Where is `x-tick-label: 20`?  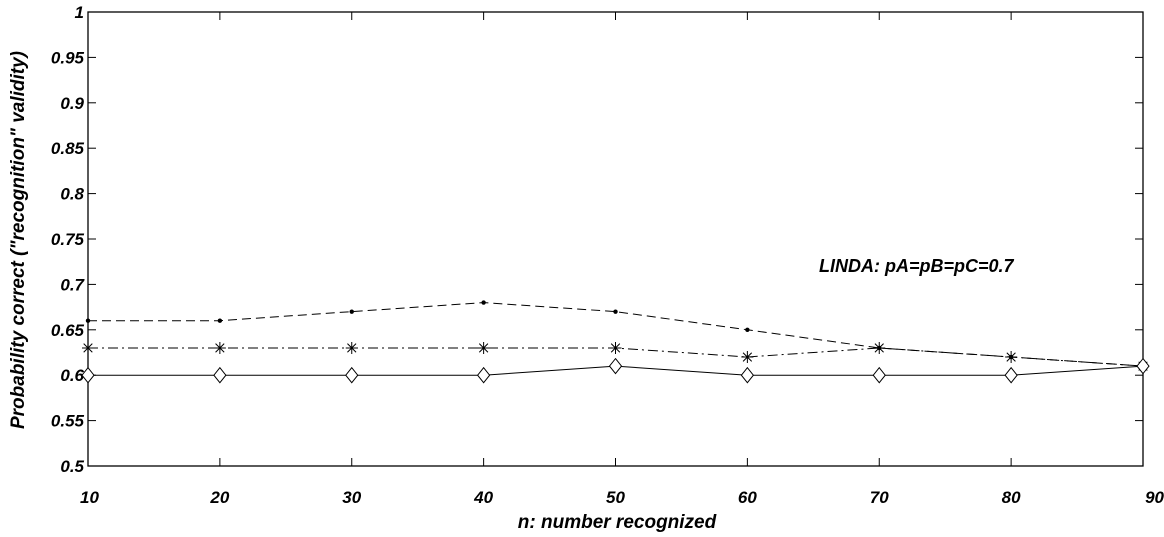
x-tick-label: 20 is located at coordinates (219, 497).